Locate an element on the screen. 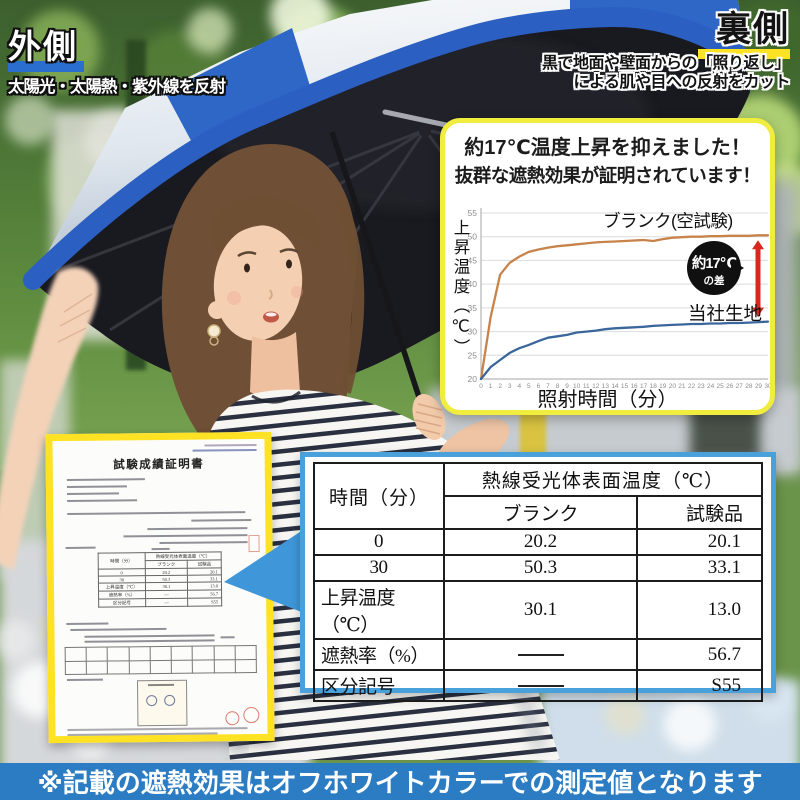  table-cell: 56.7 is located at coordinates (699, 654).